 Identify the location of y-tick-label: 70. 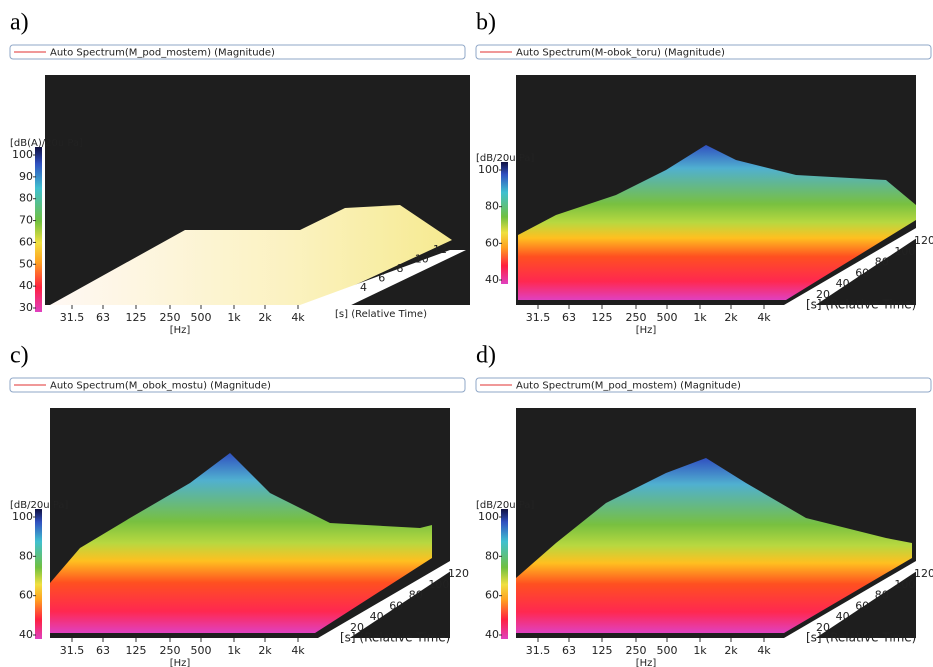
(26, 220).